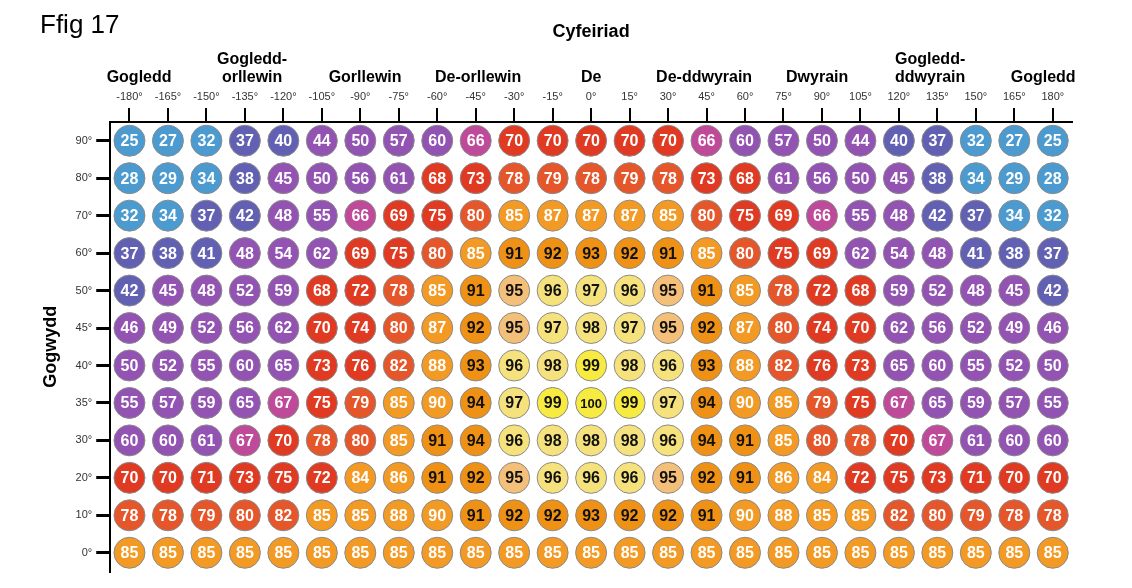 This screenshot has width=1132, height=588. I want to click on y-tick-label: 70°, so click(84, 214).